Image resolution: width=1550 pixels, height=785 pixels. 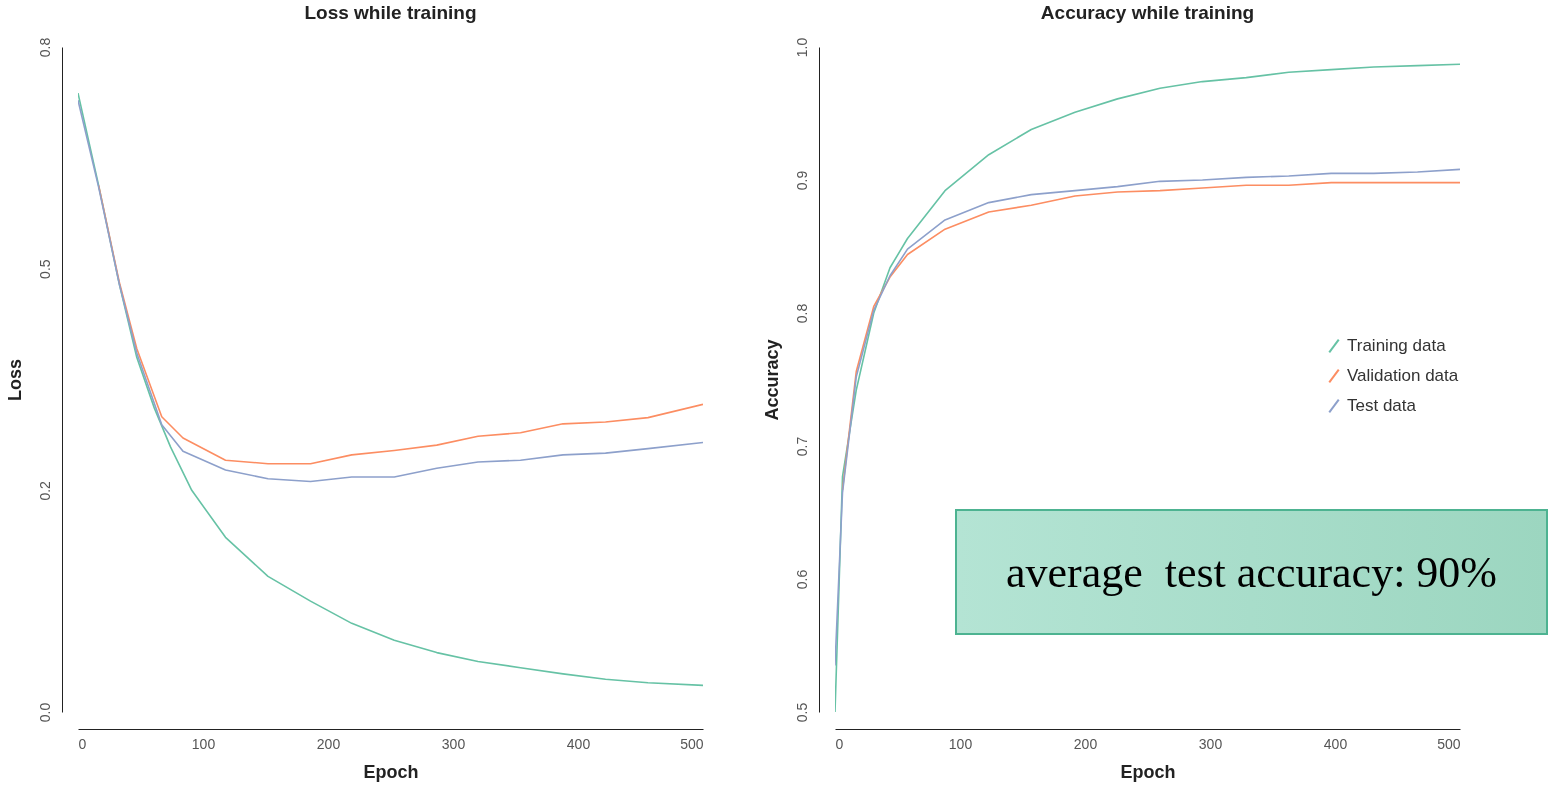 I want to click on legend-label: Validation data, so click(x=1403, y=375).